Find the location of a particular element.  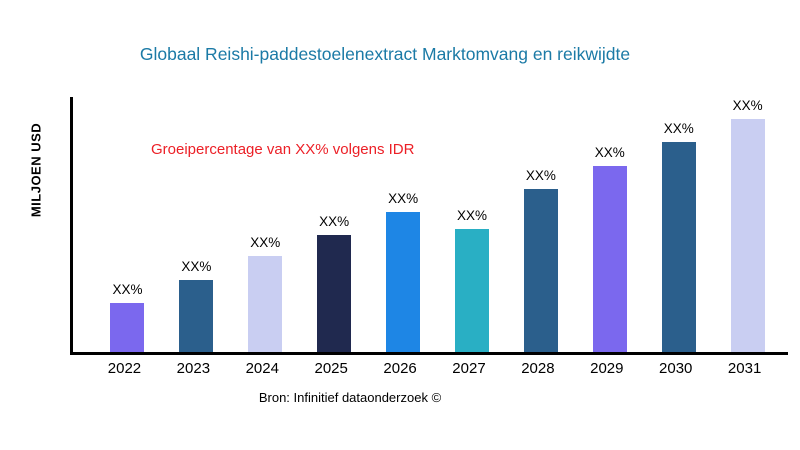

bar-2025 is located at coordinates (334, 293).